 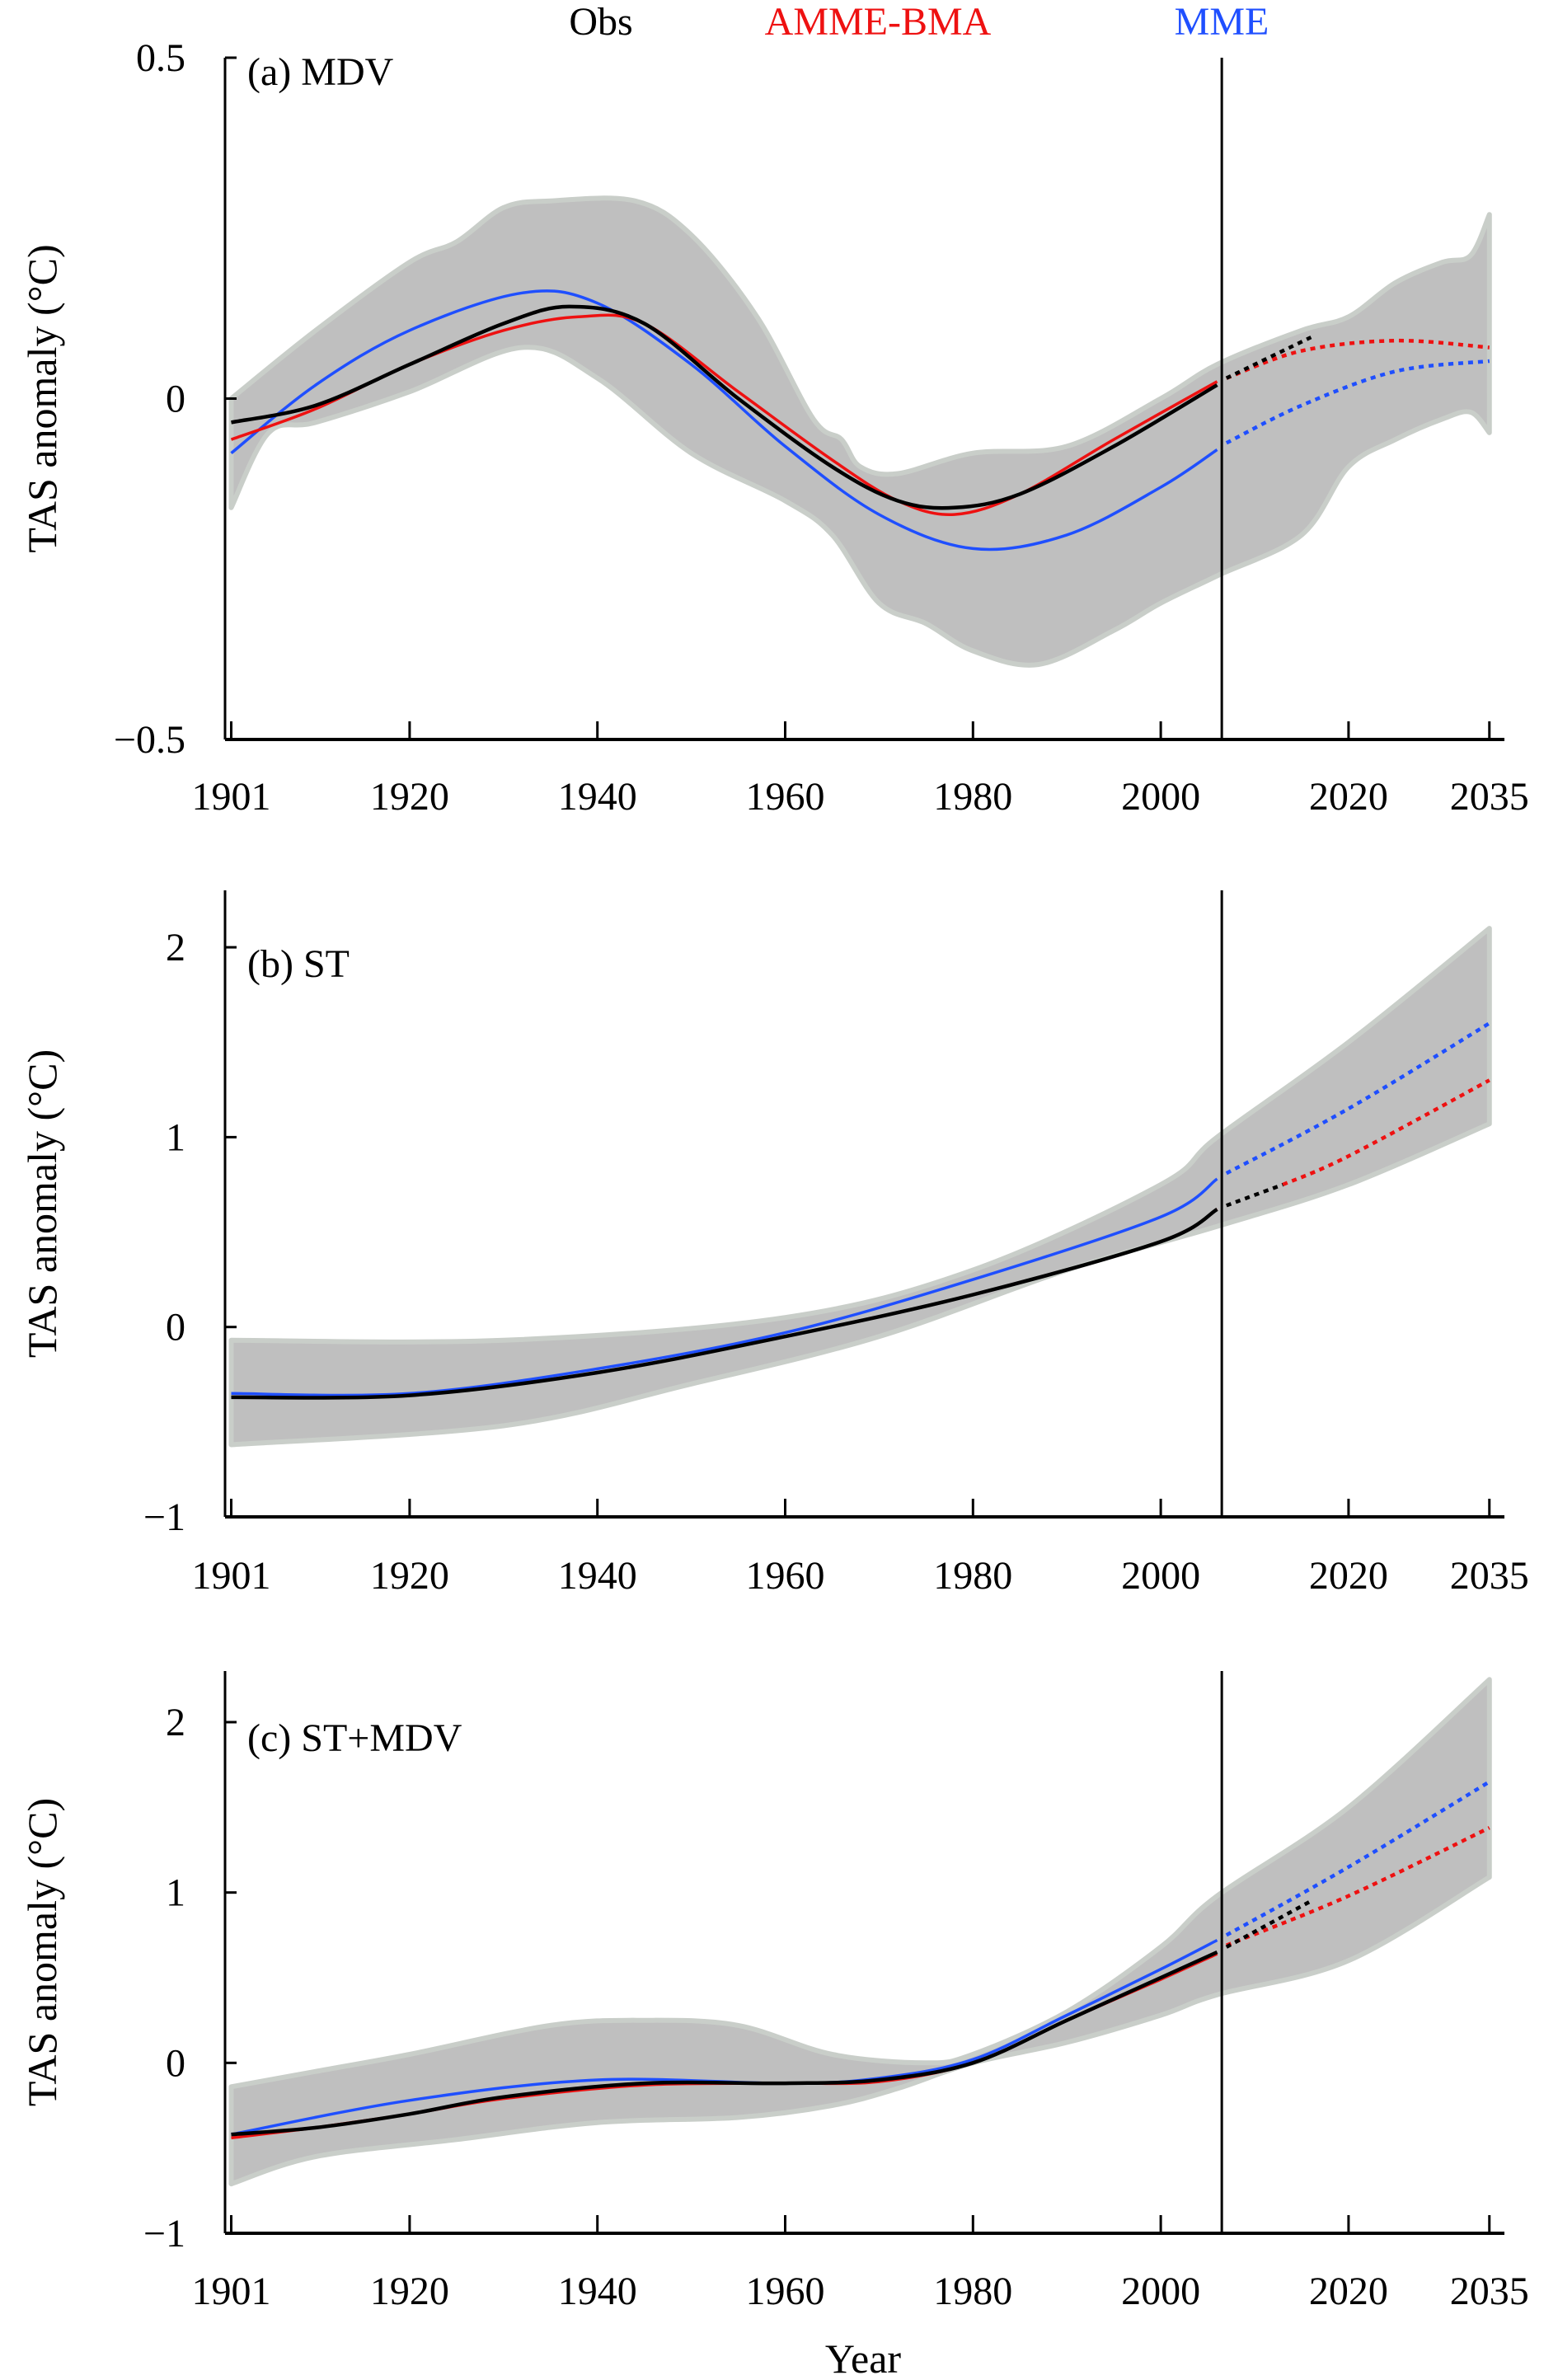 What do you see at coordinates (600, 22) in the screenshot?
I see `legend-obs: Obs` at bounding box center [600, 22].